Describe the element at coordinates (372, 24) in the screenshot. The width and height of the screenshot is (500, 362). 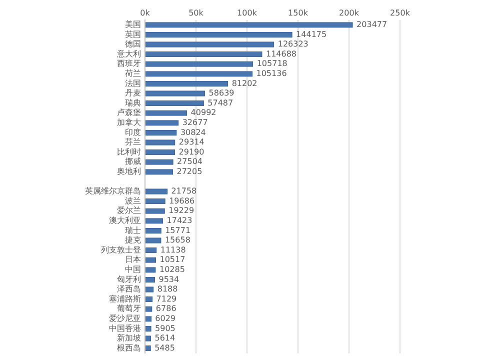
I see `data-label: 203477` at that location.